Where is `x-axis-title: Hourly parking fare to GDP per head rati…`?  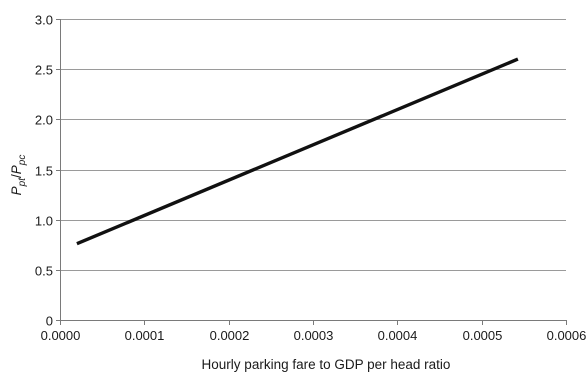
x-axis-title: Hourly parking fare to GDP per head rati… is located at coordinates (326, 364).